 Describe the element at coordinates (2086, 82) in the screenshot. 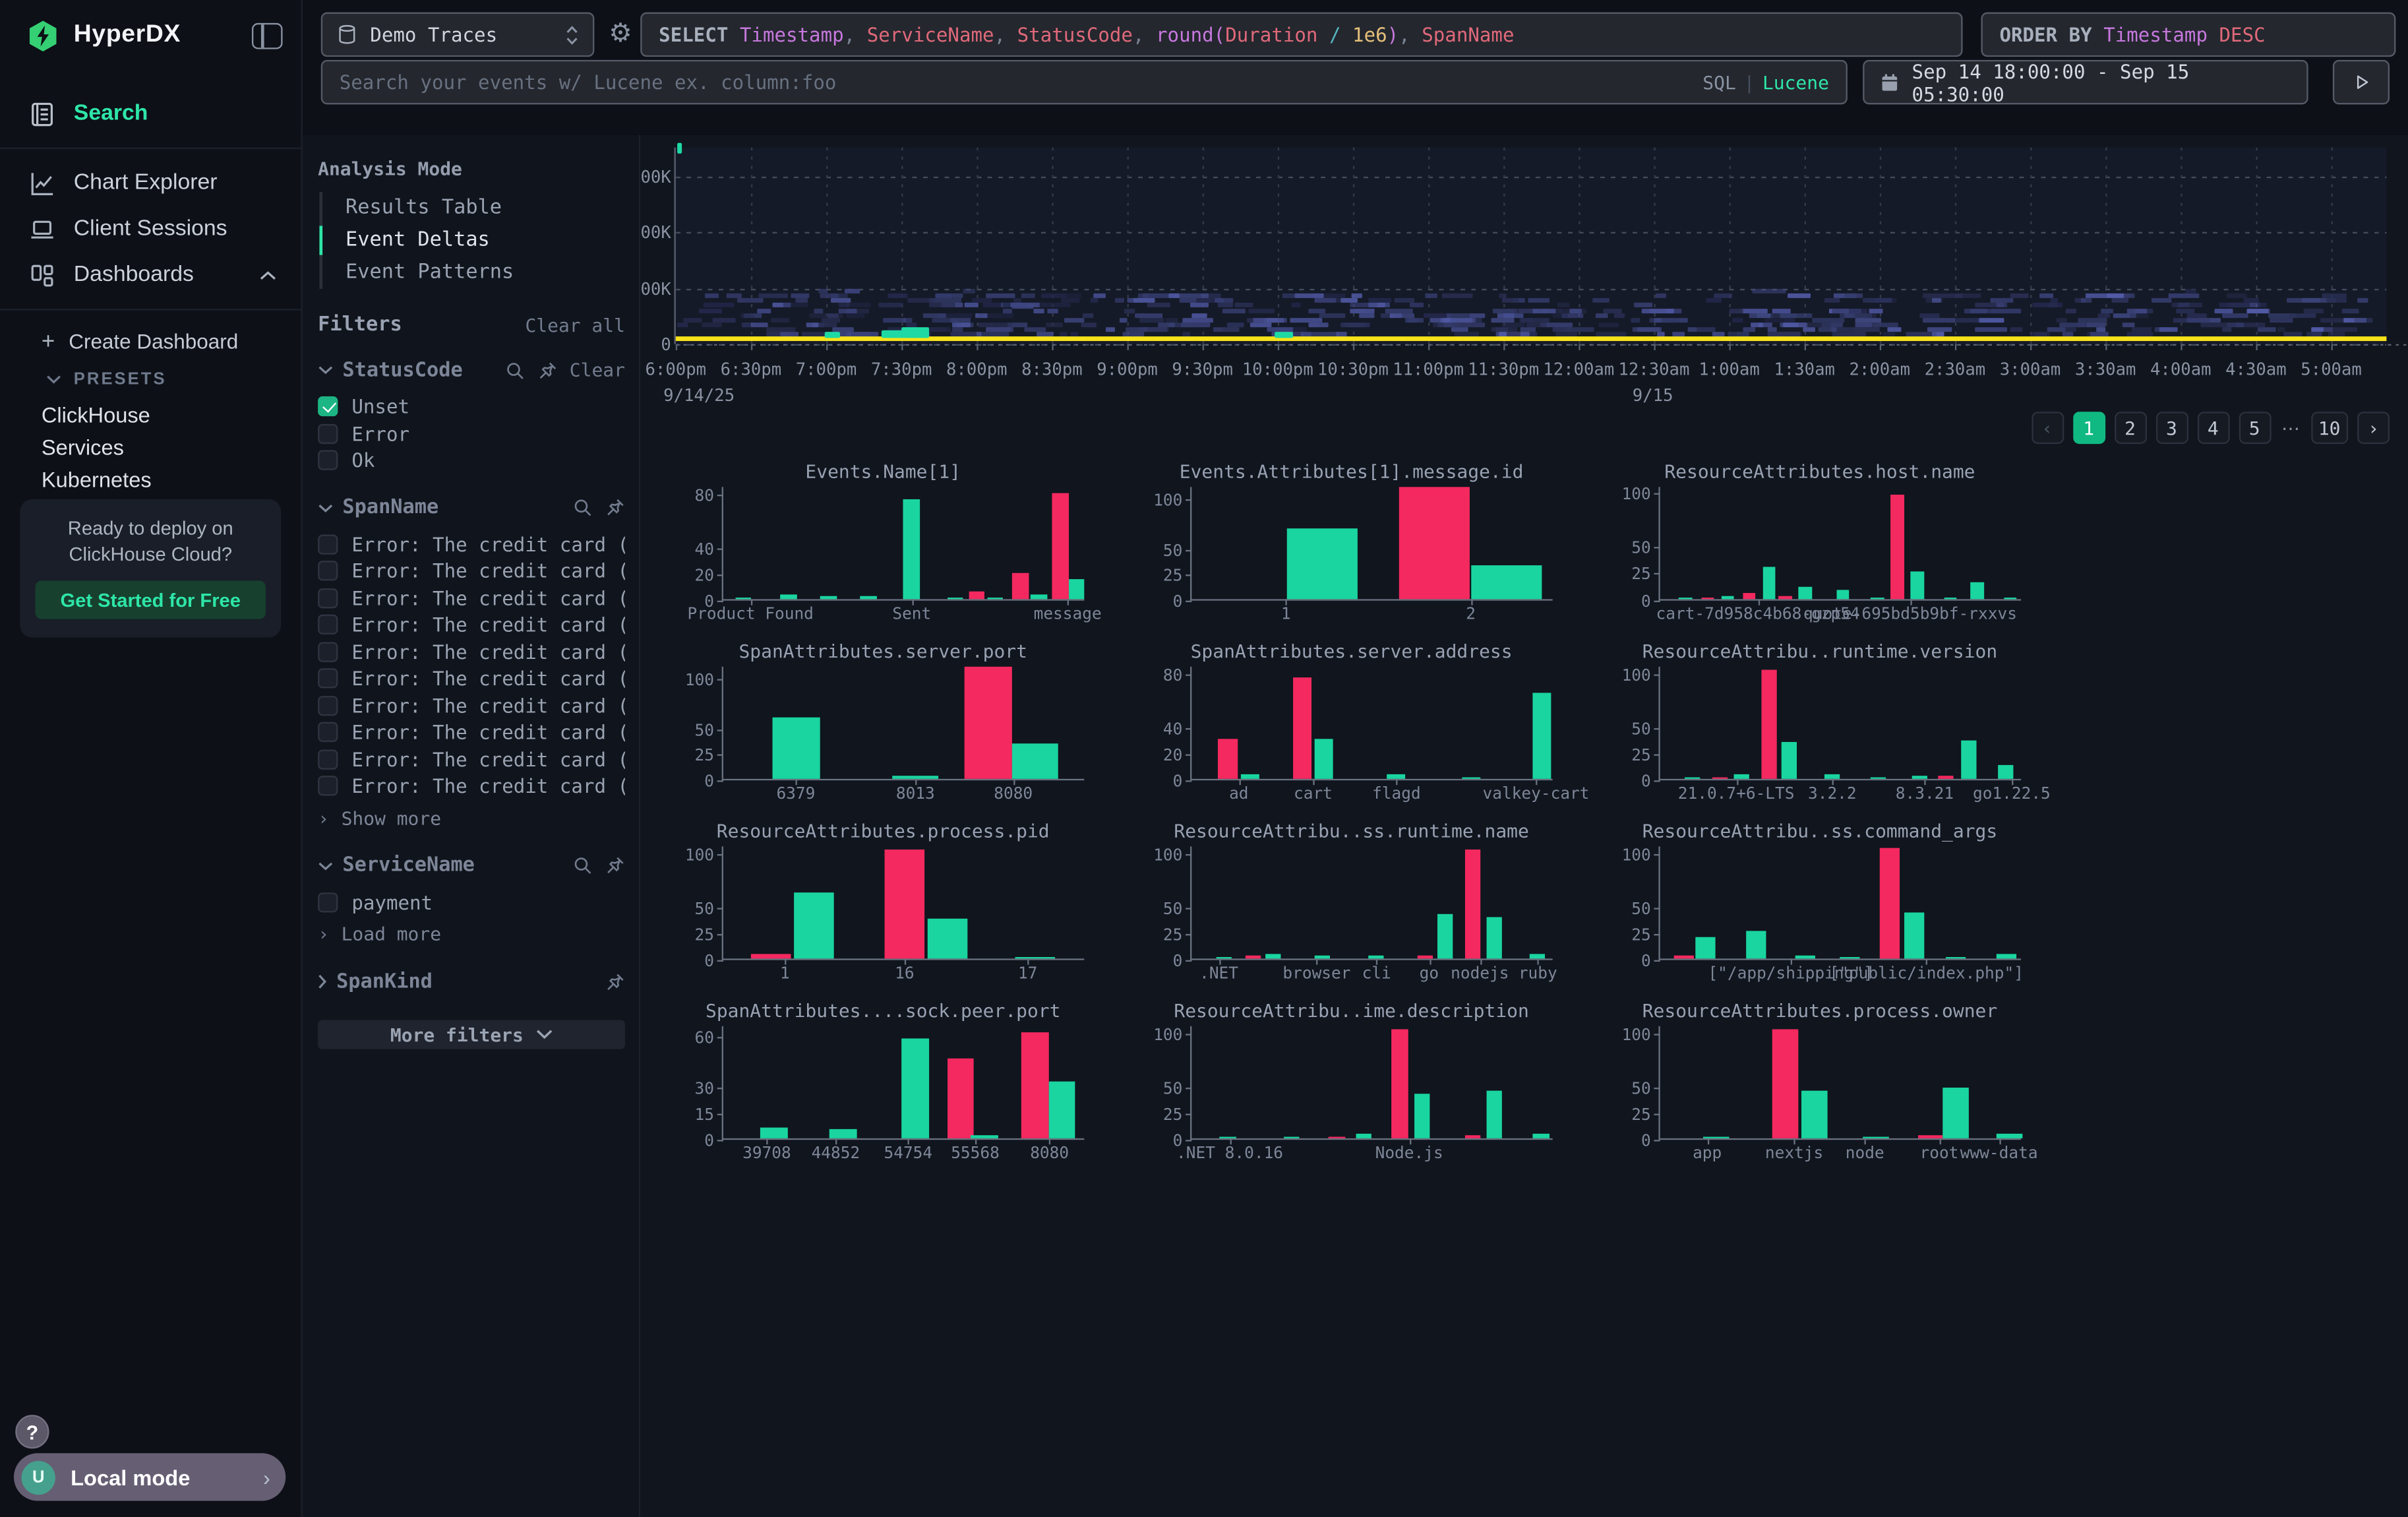

I see `date-range-picker: Sep 14 18:00:00 - Sep 15 05:30:00` at that location.